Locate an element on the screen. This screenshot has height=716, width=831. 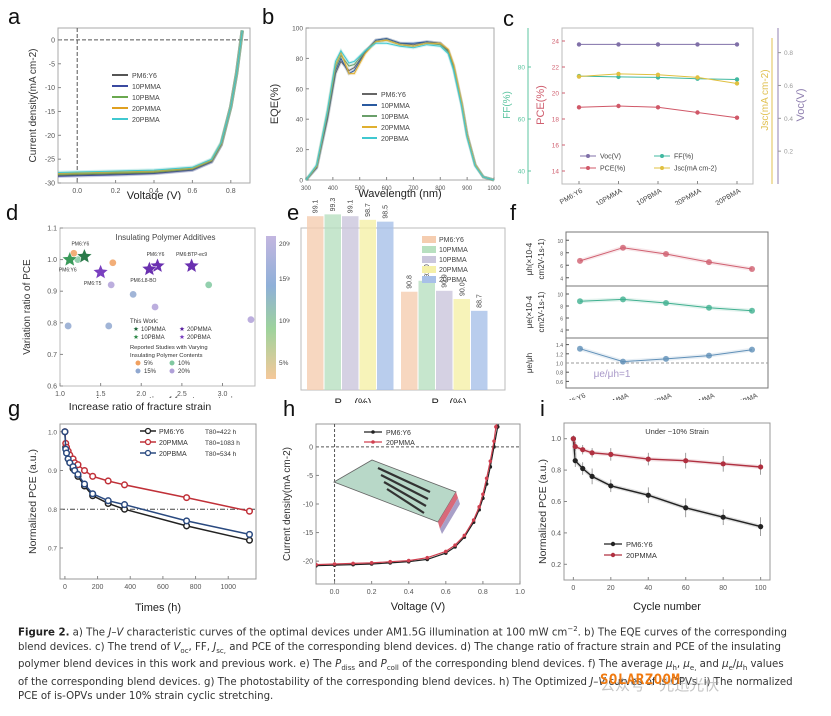
x-axis-label: Times (h) is located at coordinates (158, 608).